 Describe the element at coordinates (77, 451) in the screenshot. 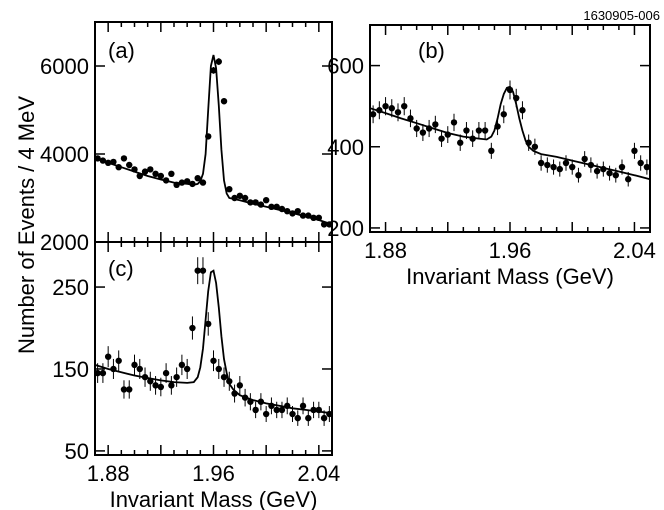

I see `y-tick-label-c: 50` at that location.